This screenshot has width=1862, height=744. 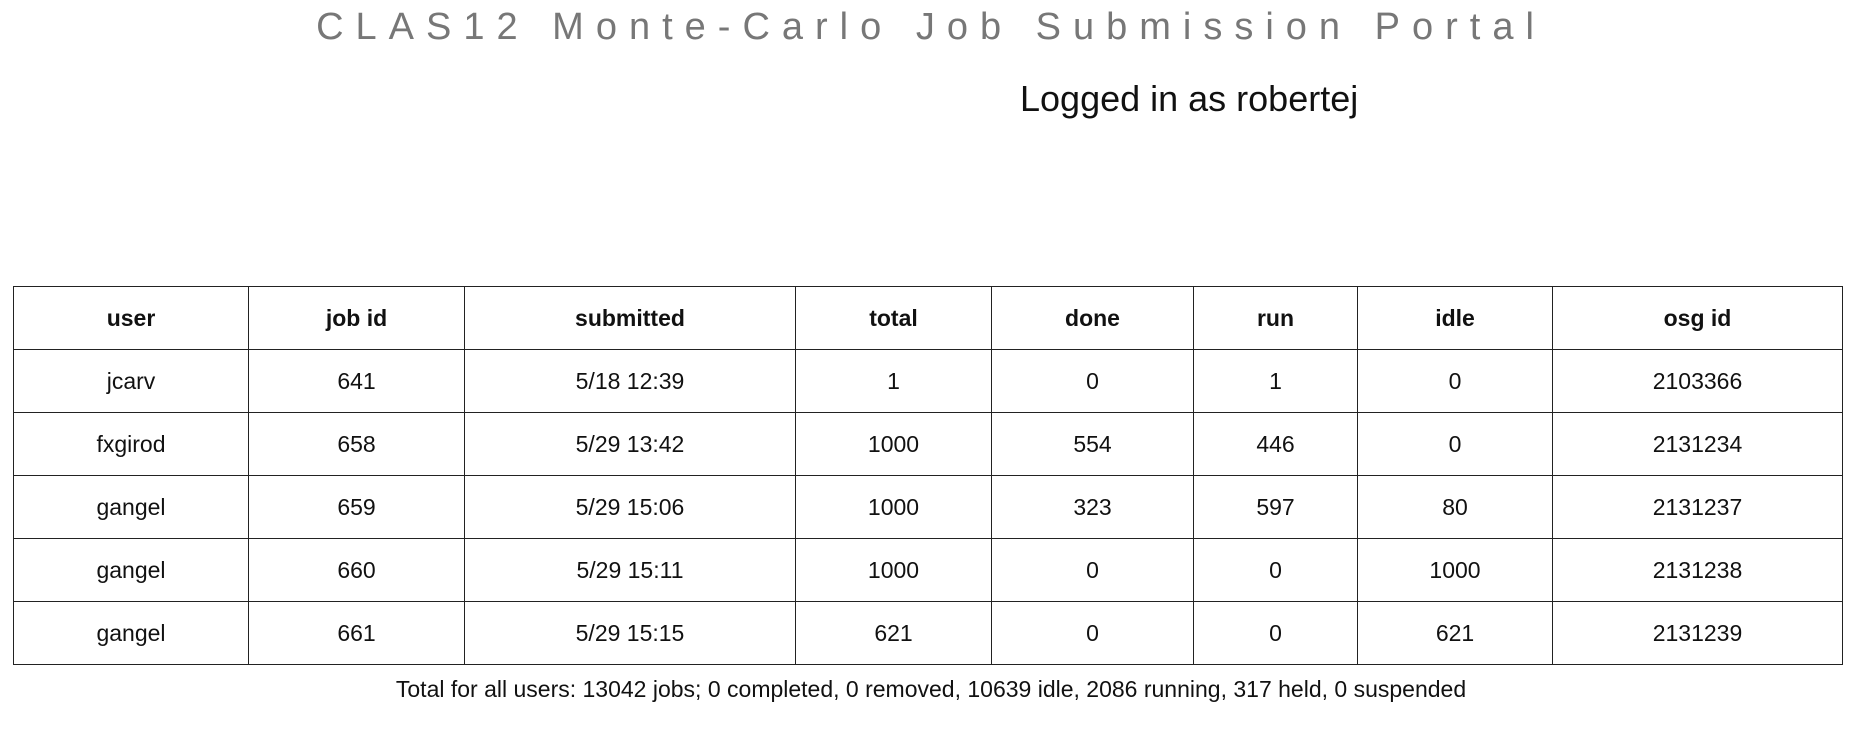 I want to click on cell-osg-id: 2103366, so click(x=1697, y=381).